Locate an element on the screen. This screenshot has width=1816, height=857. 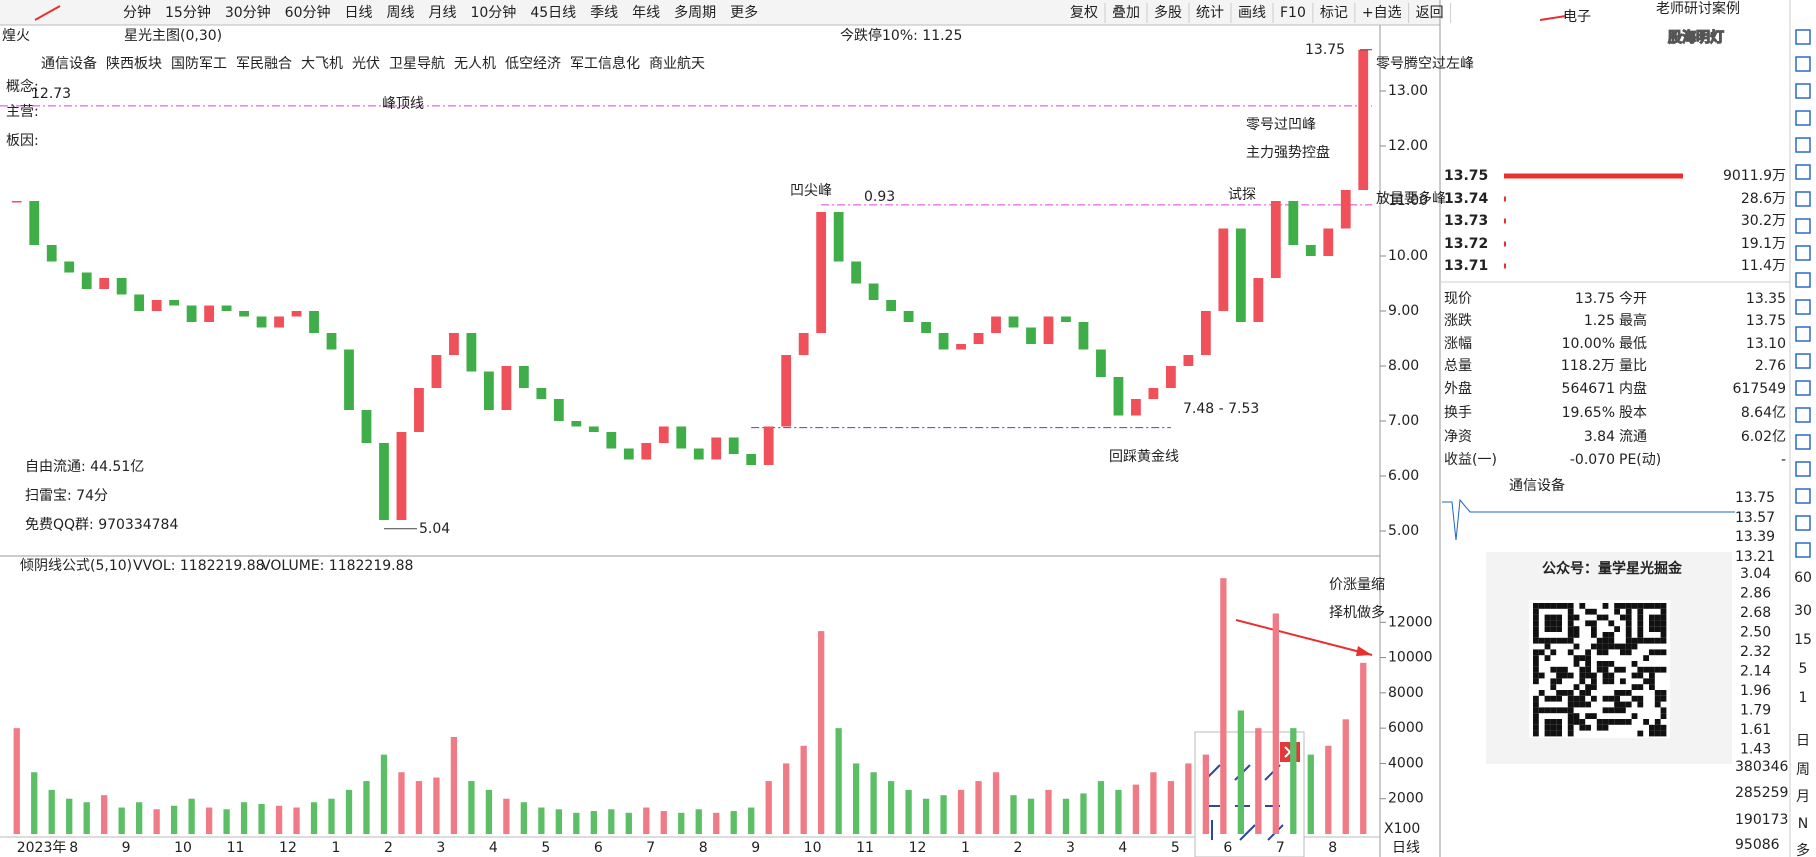
toolbar-button: 返回 is located at coordinates (1430, 13).